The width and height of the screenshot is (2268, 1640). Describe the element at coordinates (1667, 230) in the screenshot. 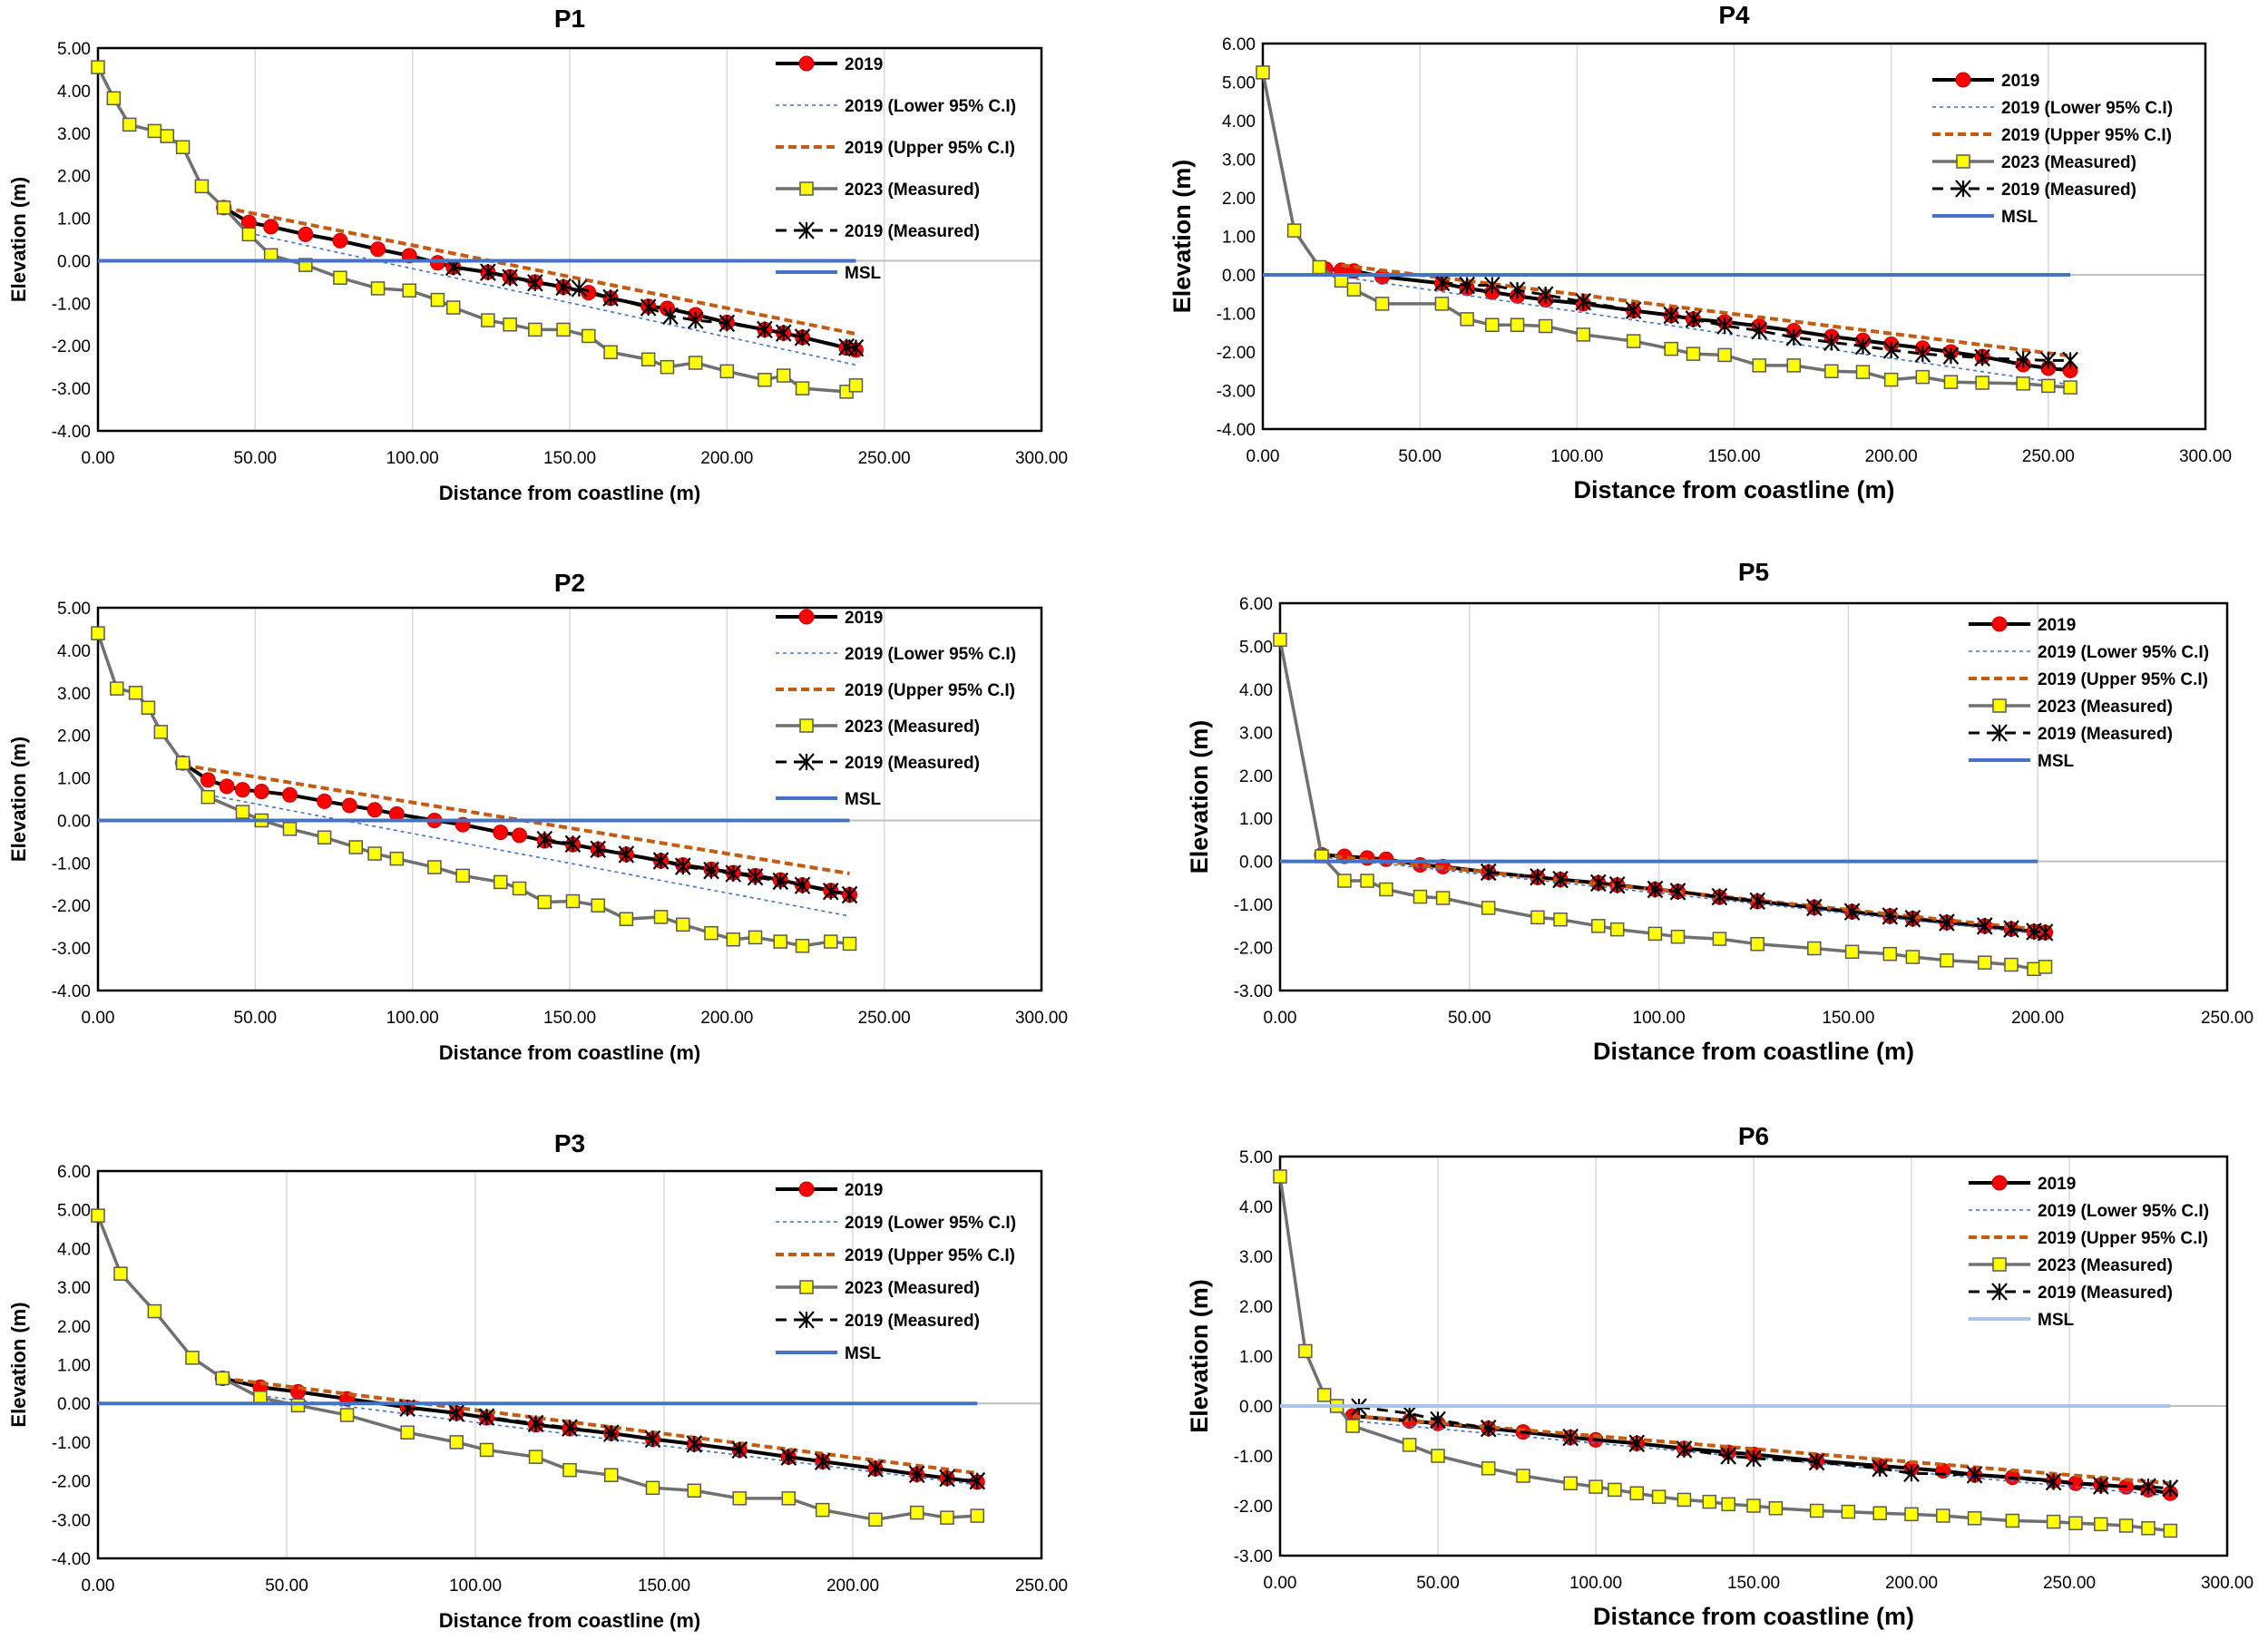

I see `series-2023-measured-` at that location.